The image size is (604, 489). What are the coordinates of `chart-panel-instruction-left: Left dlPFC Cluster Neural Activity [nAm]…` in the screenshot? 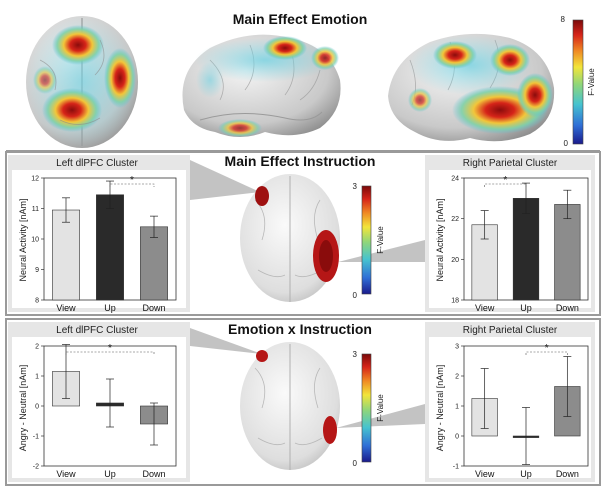 It's located at (99, 234).